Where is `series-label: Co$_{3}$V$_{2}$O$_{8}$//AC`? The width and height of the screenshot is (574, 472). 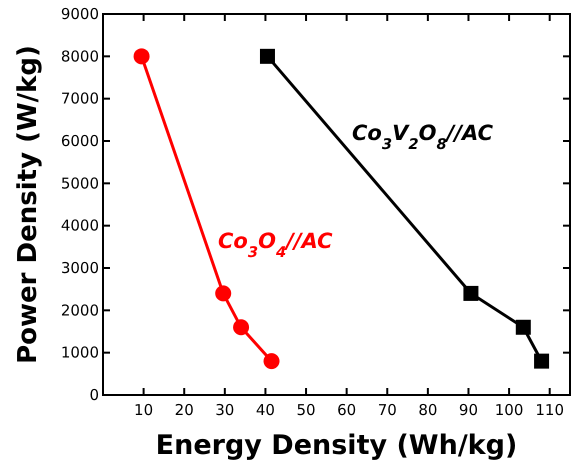 series-label: Co$_{3}$V$_{2}$O$_{8}$//AC is located at coordinates (423, 136).